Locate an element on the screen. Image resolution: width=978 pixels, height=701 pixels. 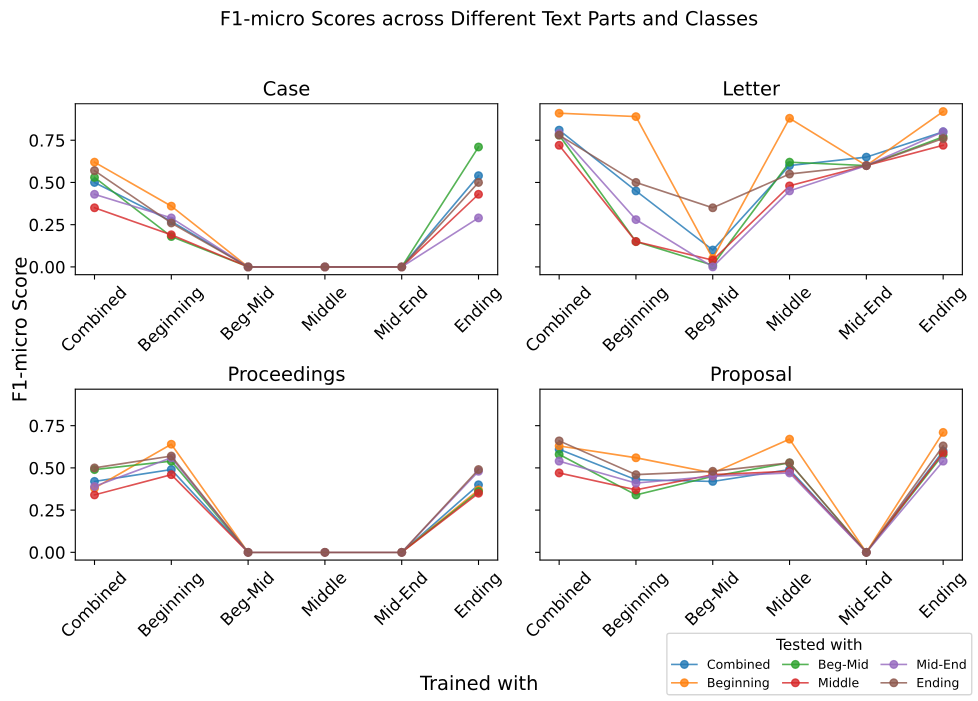
legend-label: Middle is located at coordinates (839, 683).